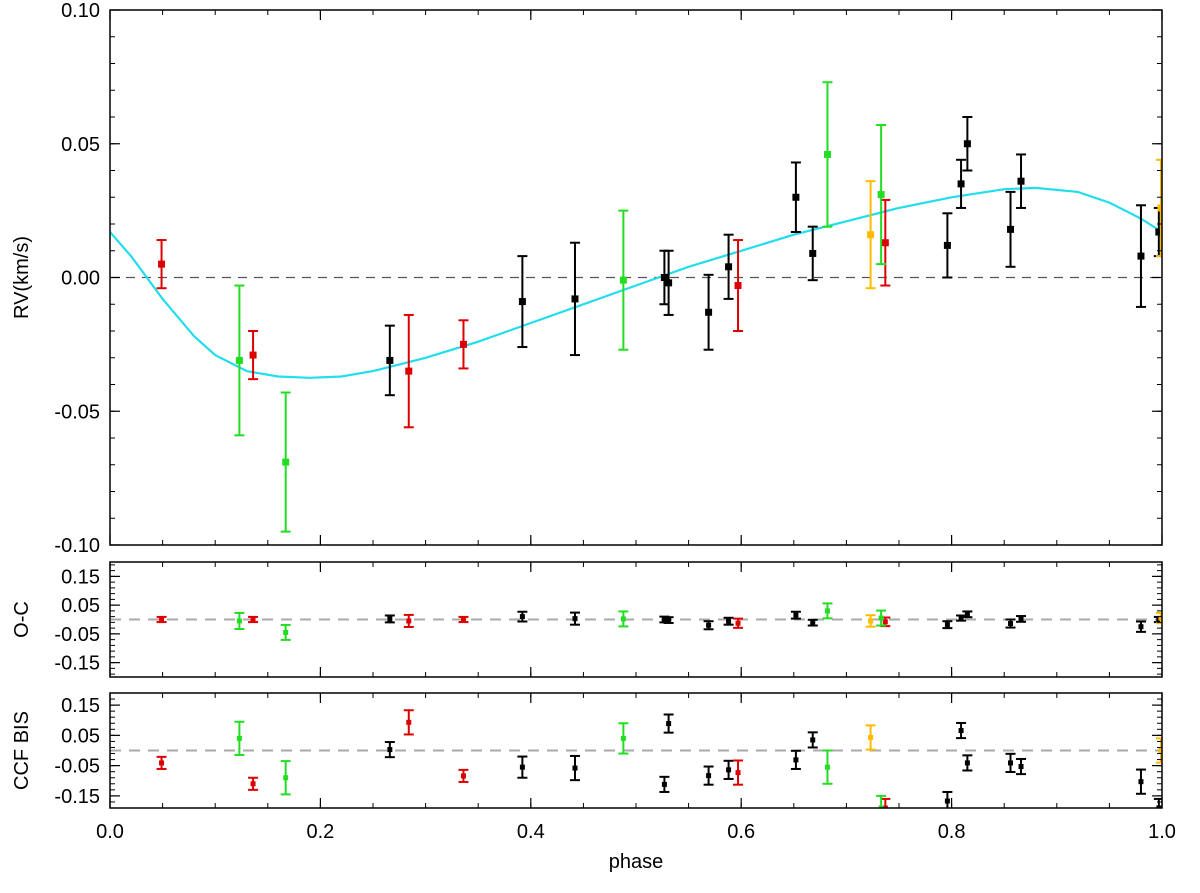 Image resolution: width=1200 pixels, height=893 pixels. What do you see at coordinates (320, 832) in the screenshot?
I see `x-tick-label: 0.2` at bounding box center [320, 832].